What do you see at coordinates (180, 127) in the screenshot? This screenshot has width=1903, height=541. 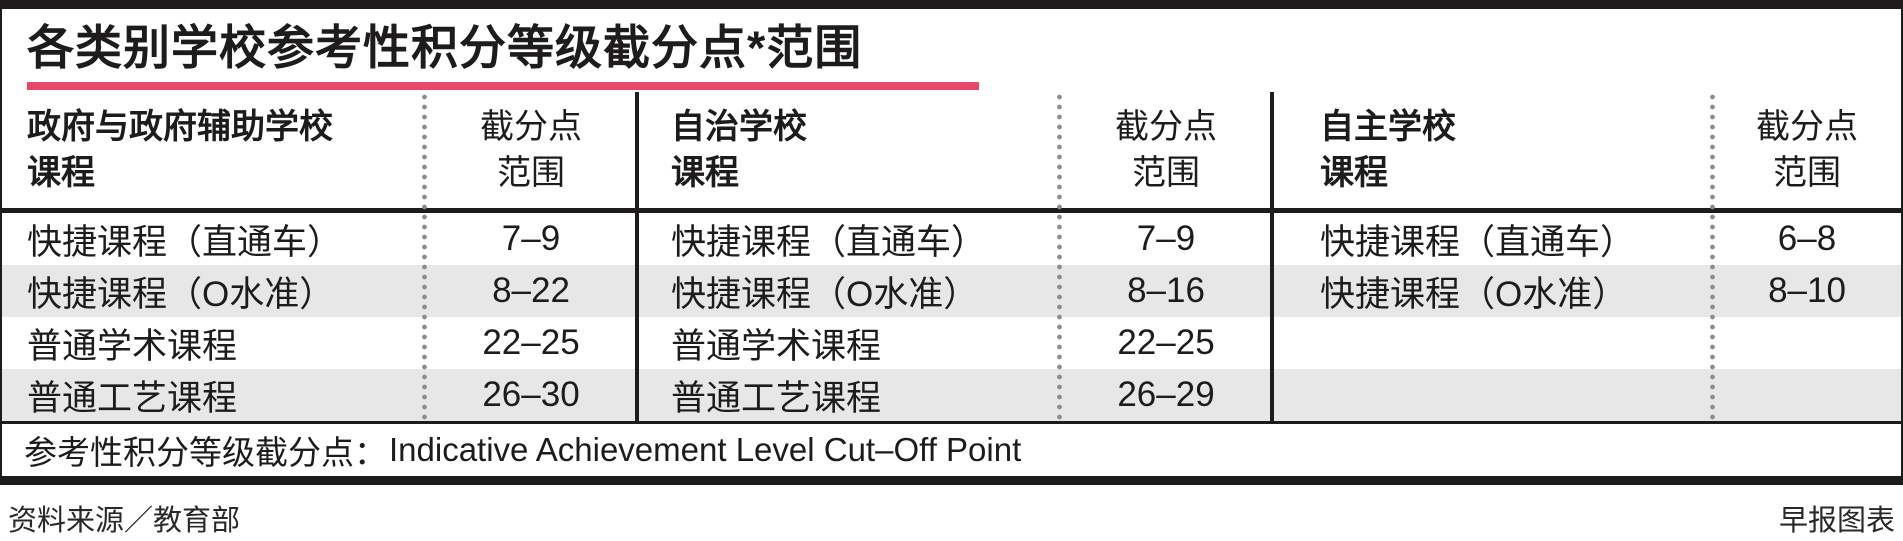 I see `header-gov-school-line1: 政府与政府辅助学校` at bounding box center [180, 127].